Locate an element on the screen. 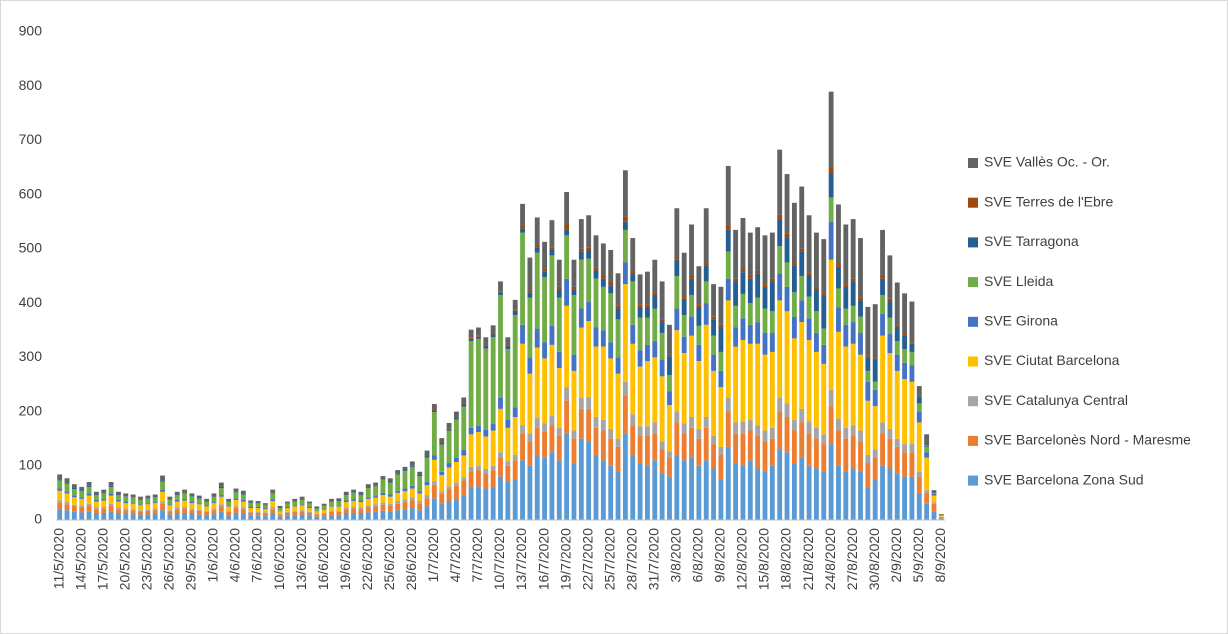 The width and height of the screenshot is (1228, 634). x-tick-label: 27/8/2020 is located at coordinates (852, 559).